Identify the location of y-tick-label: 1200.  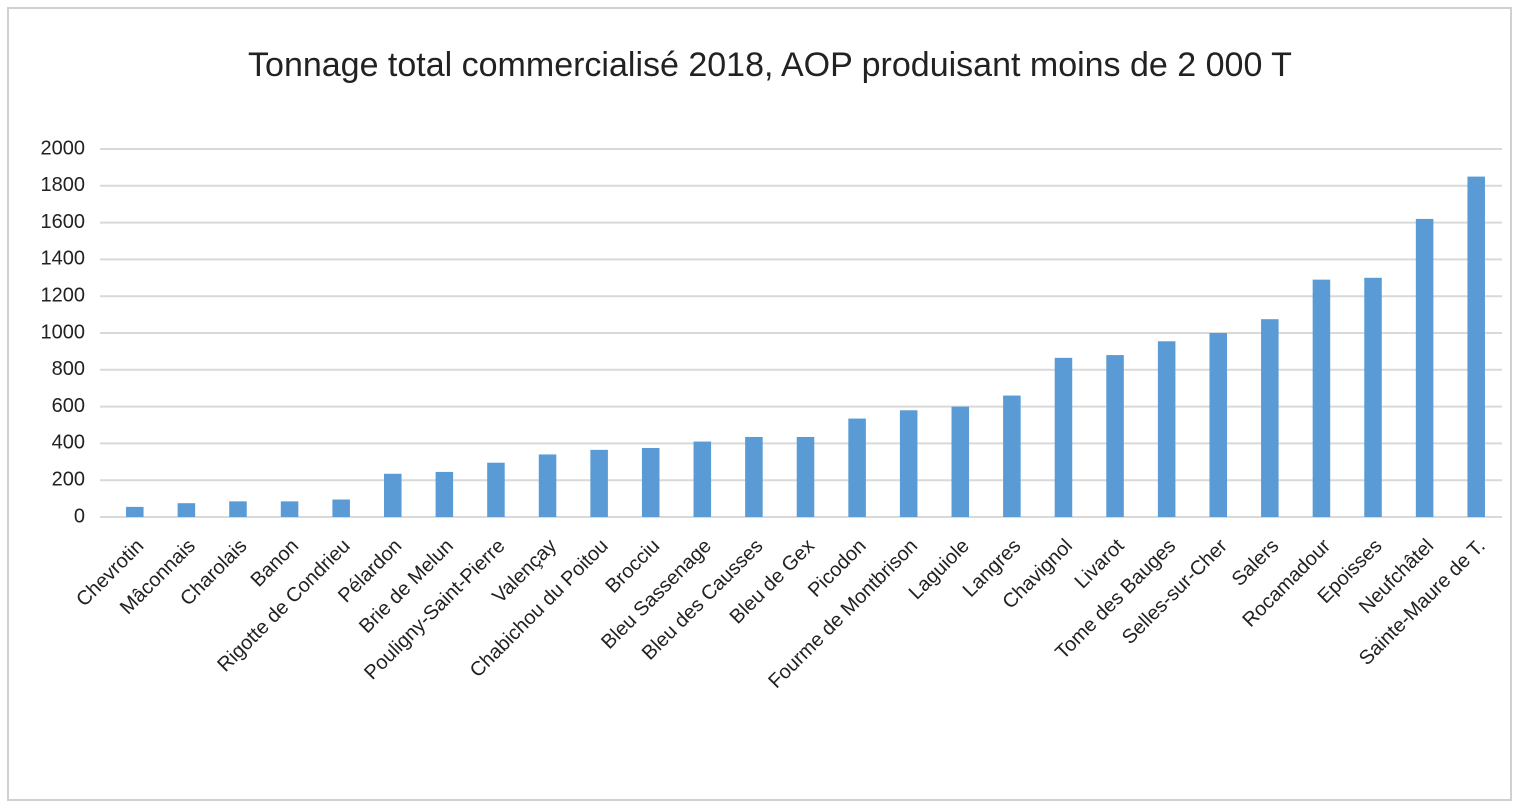
(63, 295).